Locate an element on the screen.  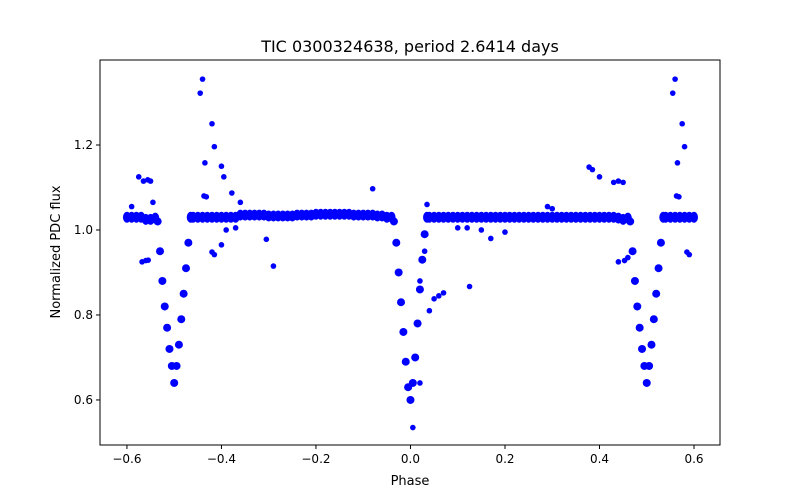
x-tick-label: −0.4 is located at coordinates (221, 459).